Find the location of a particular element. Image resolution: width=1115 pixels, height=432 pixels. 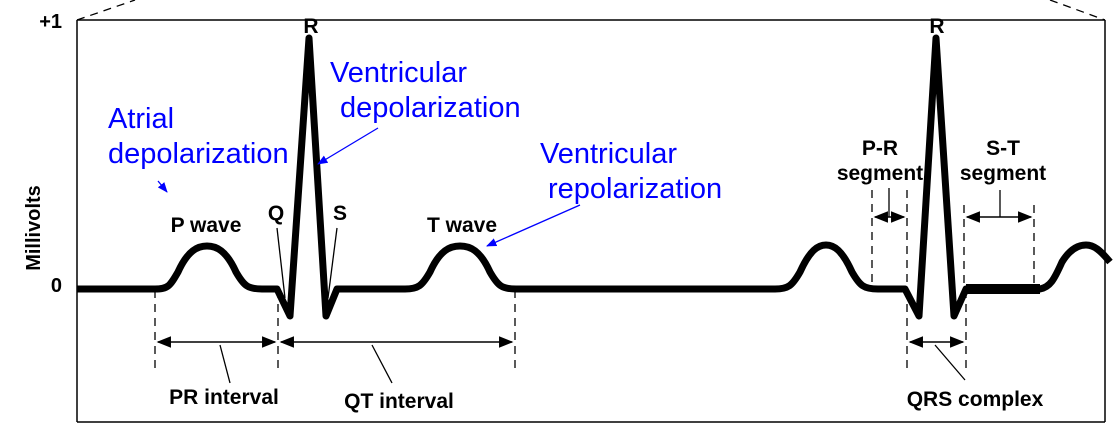

q-label: Q is located at coordinates (276, 213).